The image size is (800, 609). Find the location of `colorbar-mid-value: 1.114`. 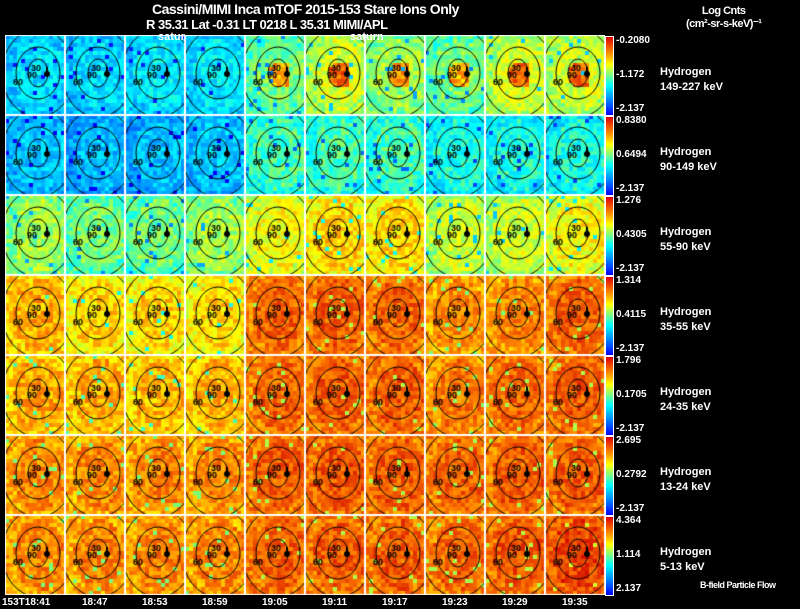

colorbar-mid-value: 1.114 is located at coordinates (628, 554).